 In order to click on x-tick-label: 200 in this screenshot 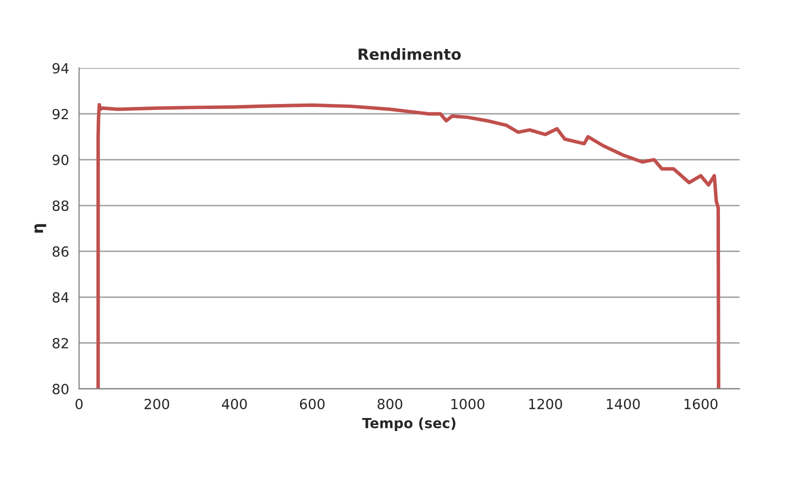, I will do `click(157, 404)`.